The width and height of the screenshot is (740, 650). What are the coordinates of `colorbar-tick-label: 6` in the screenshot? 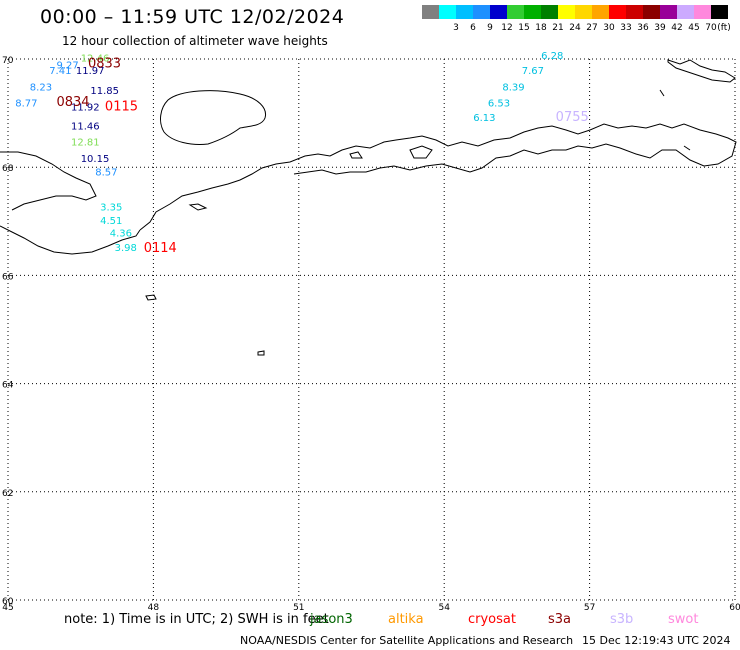 It's located at (473, 28).